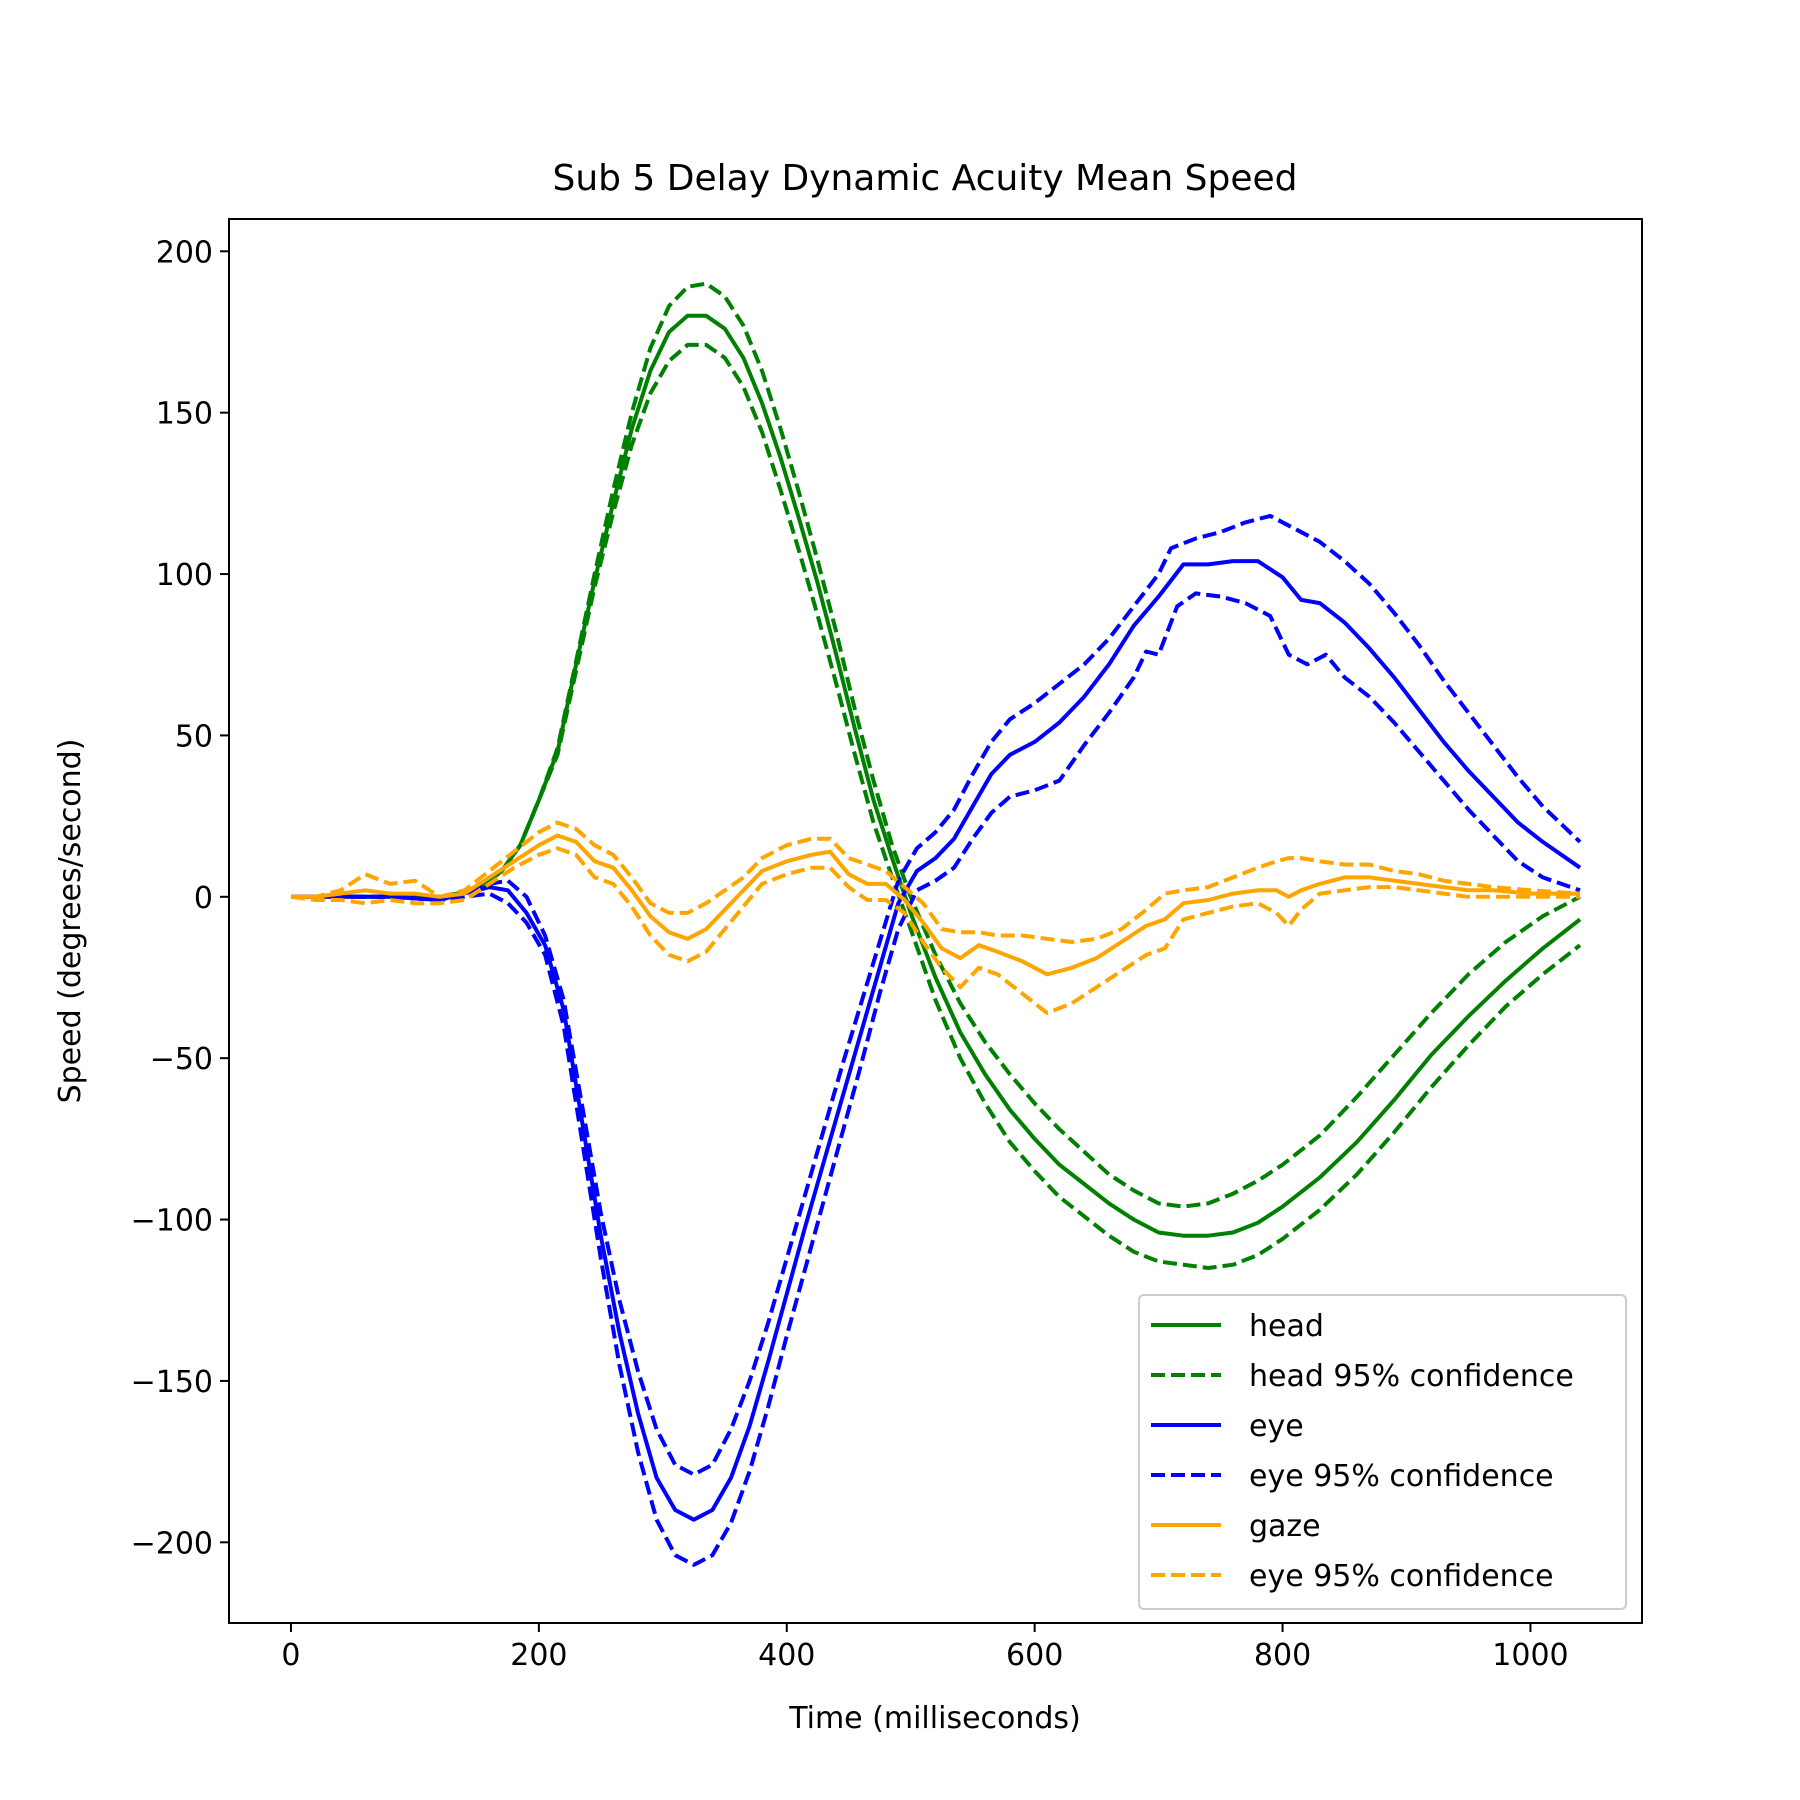 This screenshot has height=1800, width=1800. I want to click on x-axis-label: Time (milliseconds), so click(934, 1718).